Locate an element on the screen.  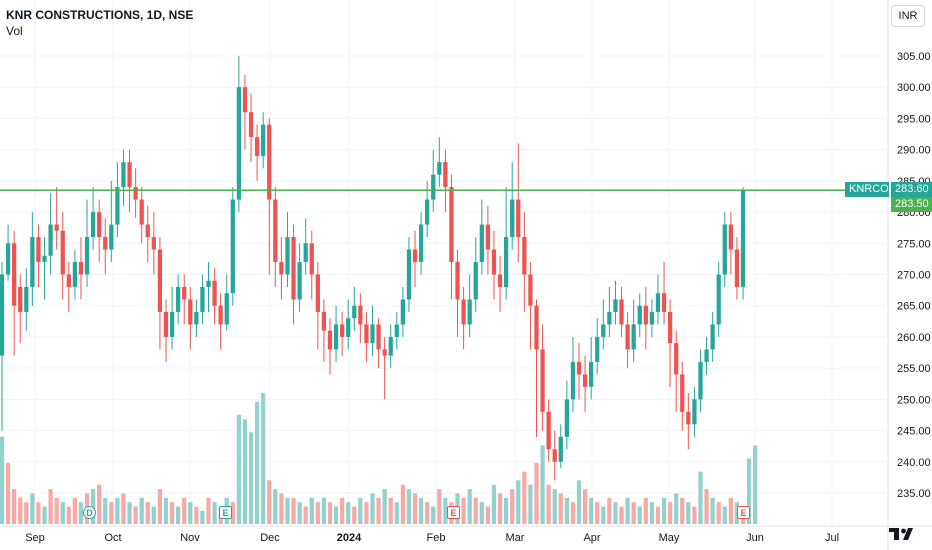
x-tick-label: Feb is located at coordinates (436, 538).